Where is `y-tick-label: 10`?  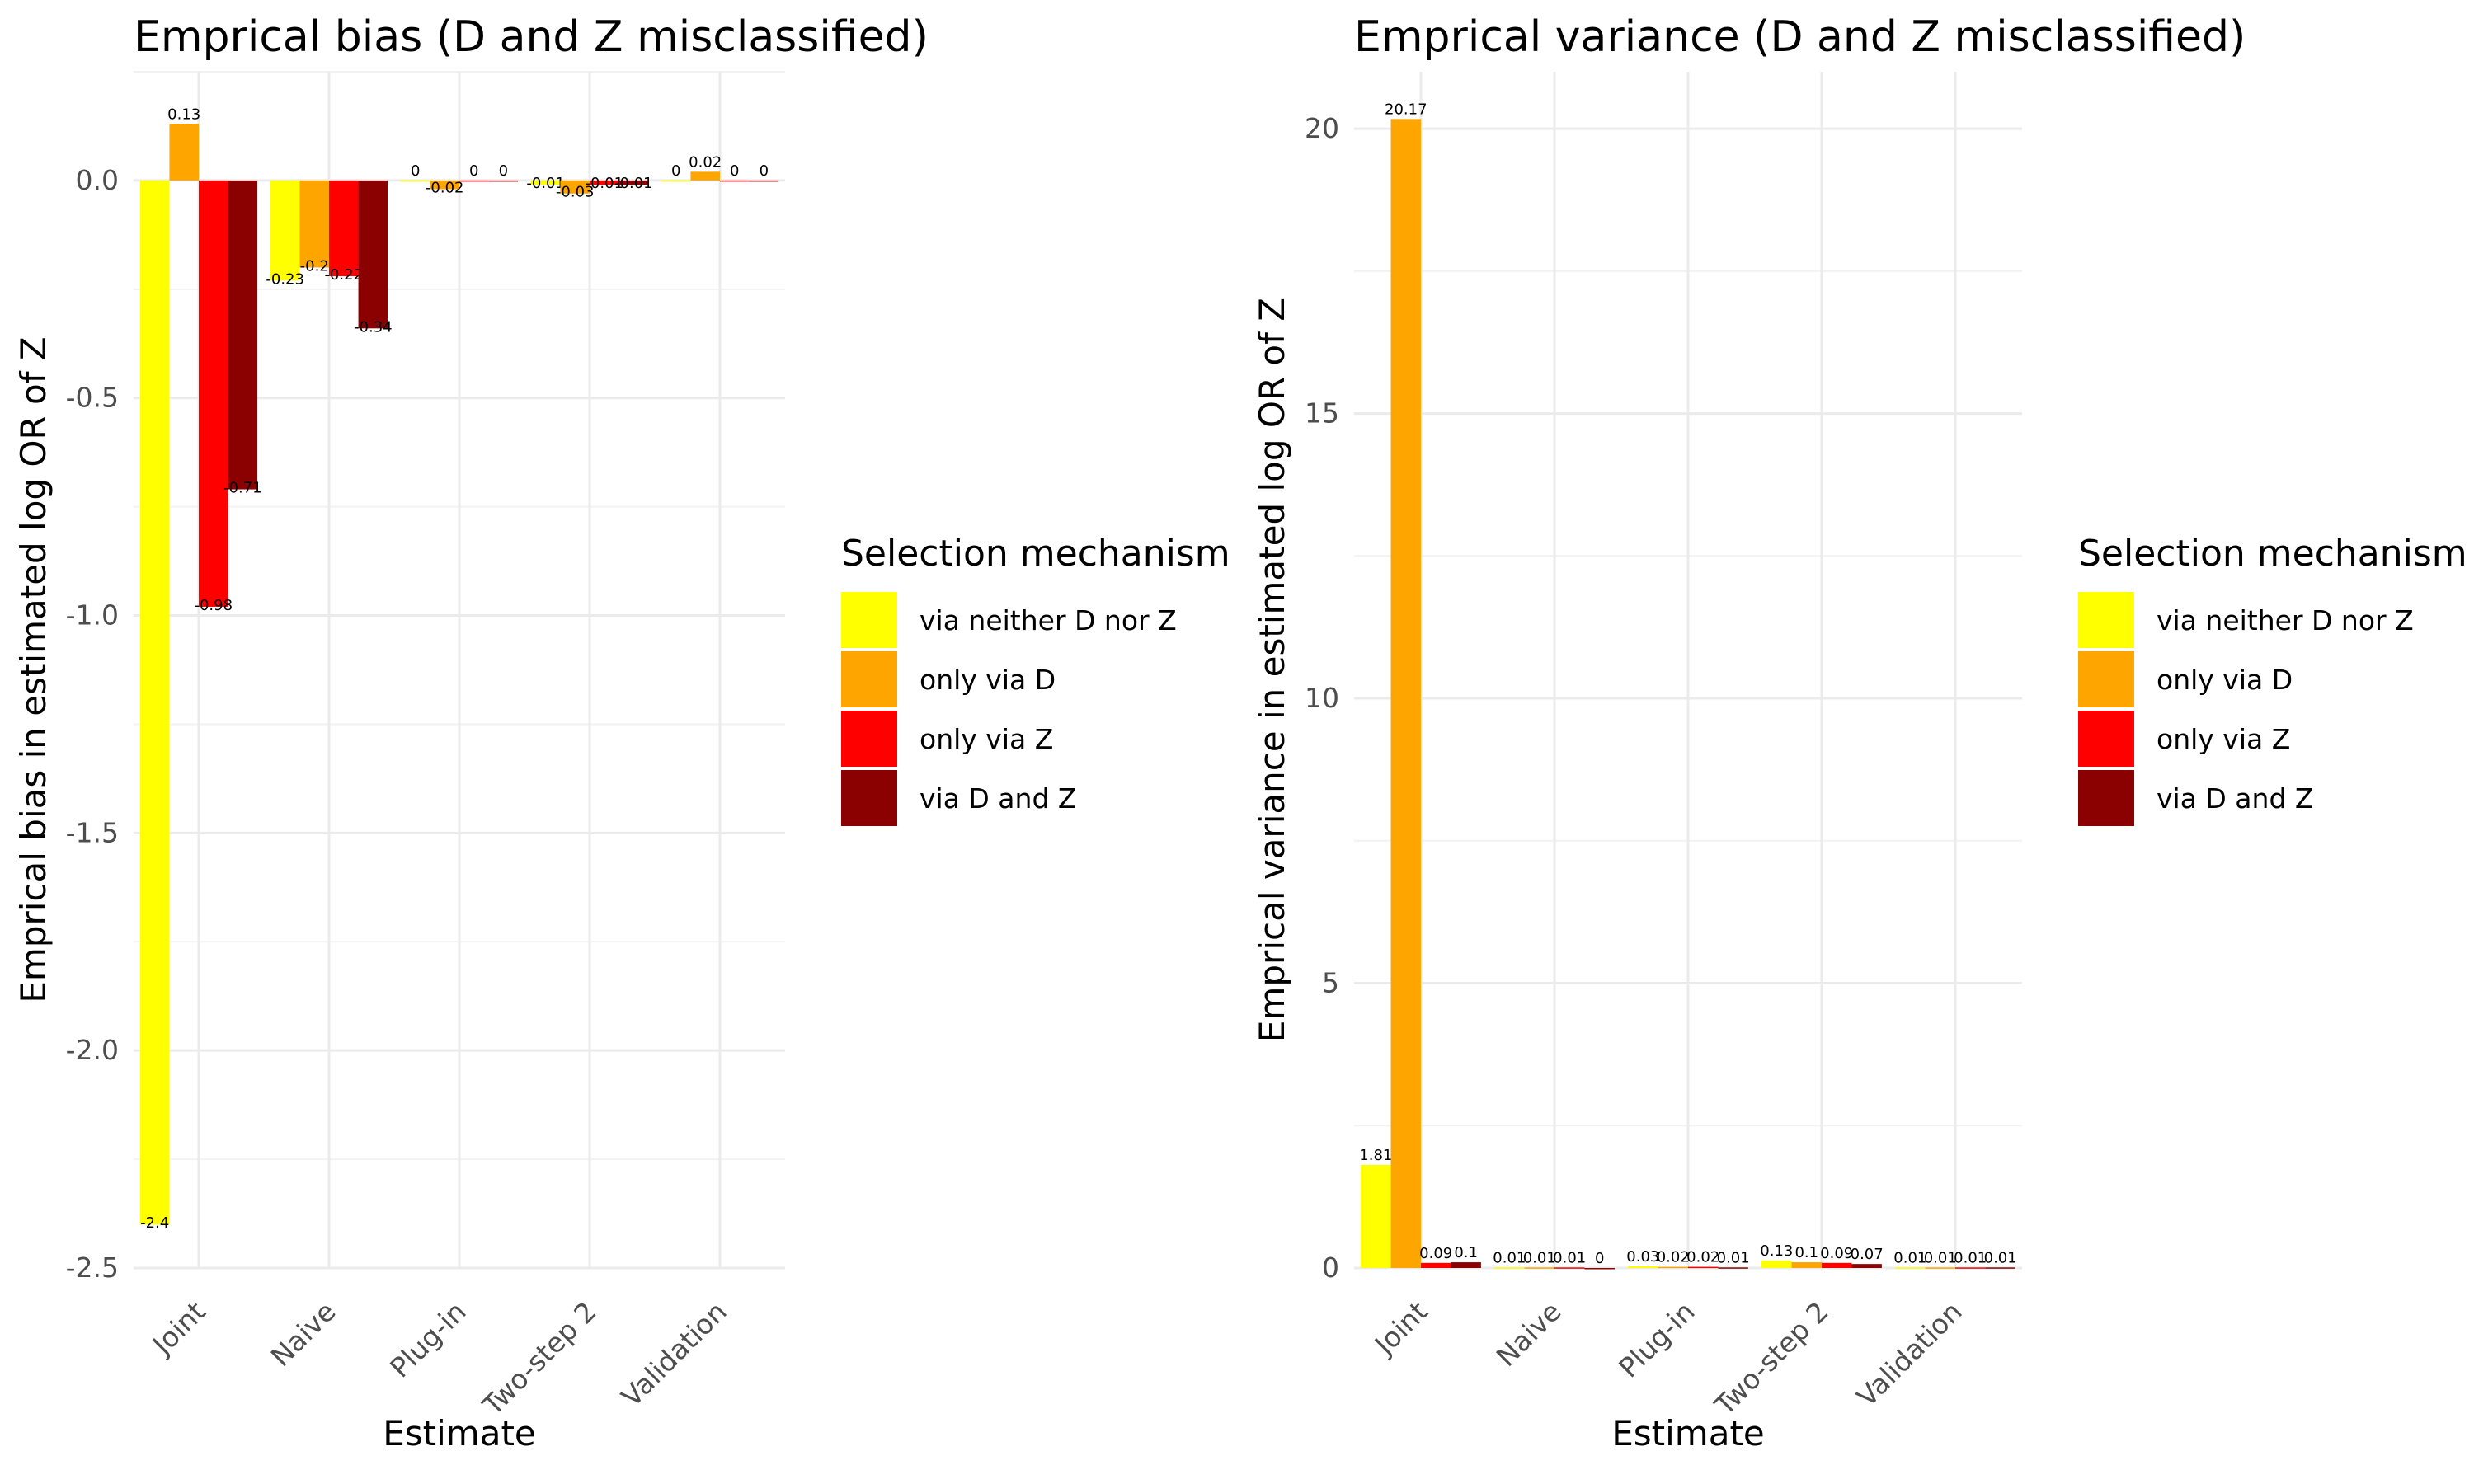 y-tick-label: 10 is located at coordinates (1322, 698).